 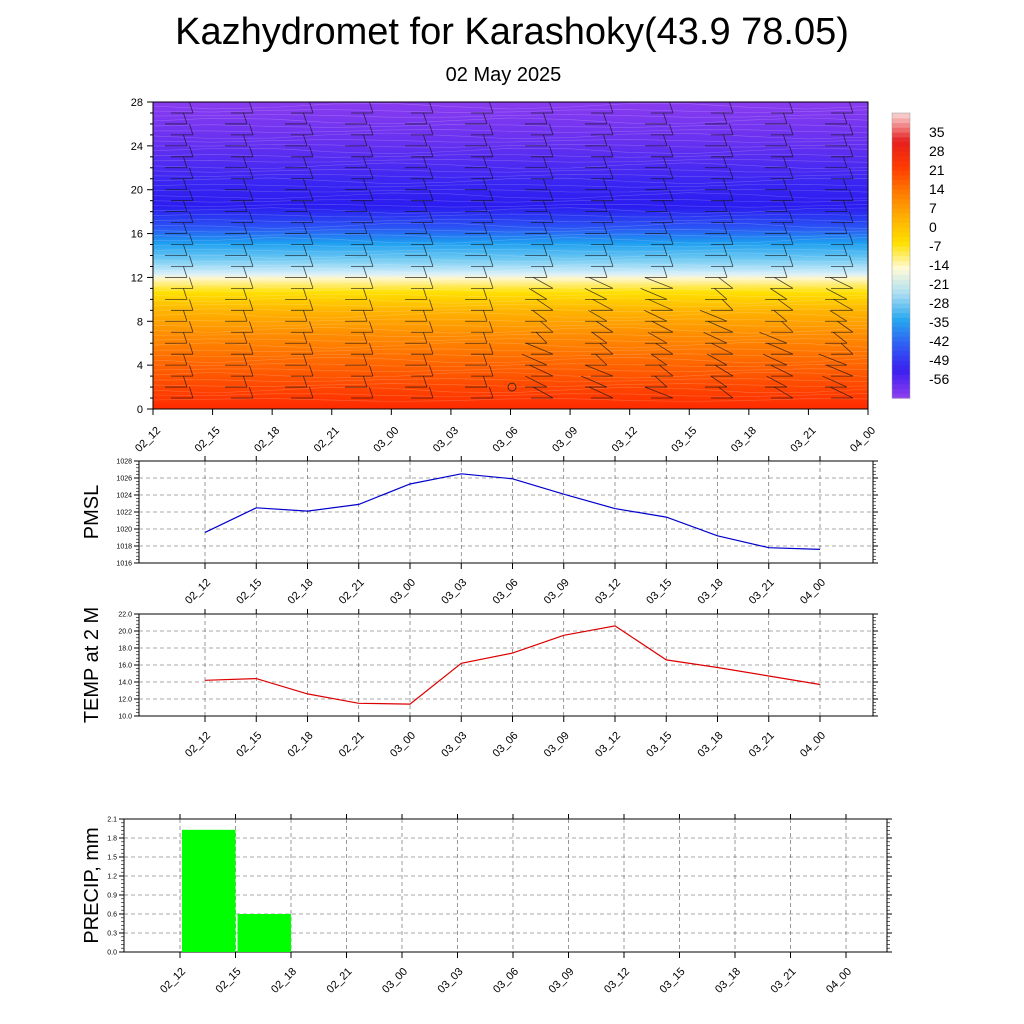 I want to click on y-tick-label: 24, so click(x=137, y=147).